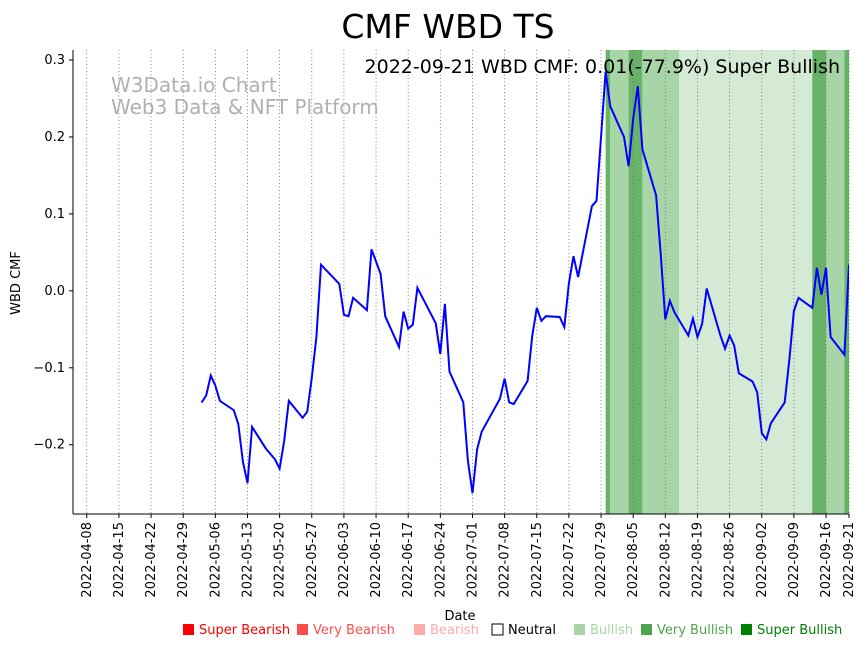 Image resolution: width=867 pixels, height=646 pixels. Describe the element at coordinates (215, 560) in the screenshot. I see `x-tick-label: 2022-05-06` at that location.